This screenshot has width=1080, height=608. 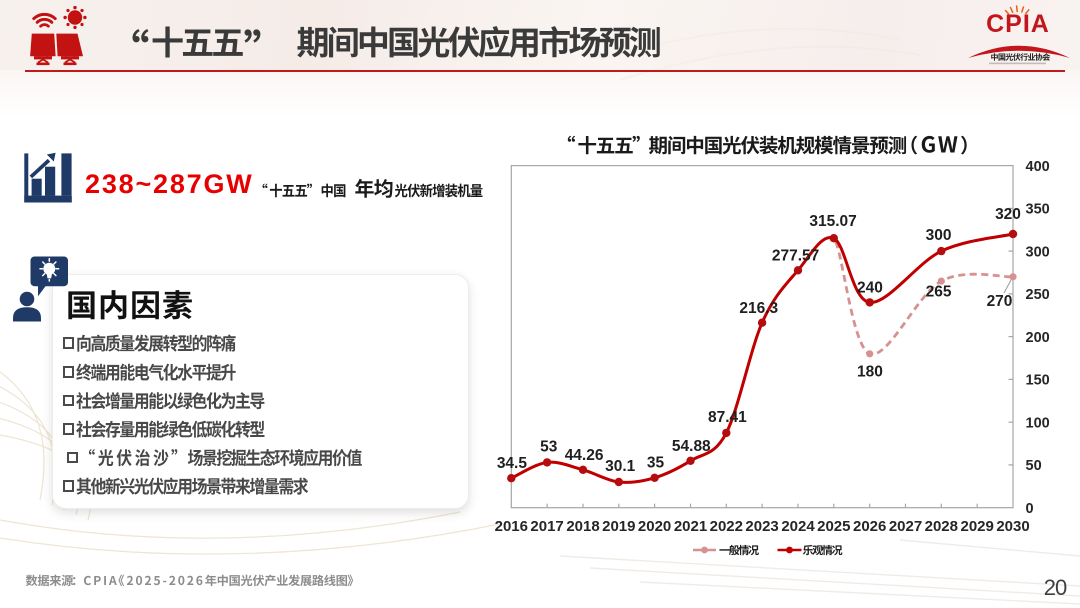 I want to click on svg-text: 320, so click(x=1008, y=214).